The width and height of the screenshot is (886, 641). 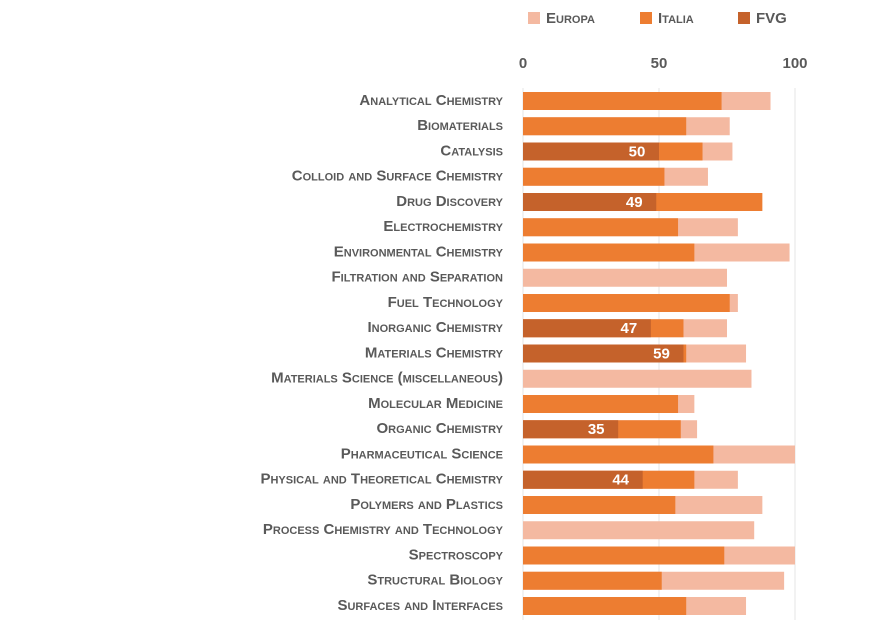 I want to click on data-label: 44, so click(x=620, y=480).